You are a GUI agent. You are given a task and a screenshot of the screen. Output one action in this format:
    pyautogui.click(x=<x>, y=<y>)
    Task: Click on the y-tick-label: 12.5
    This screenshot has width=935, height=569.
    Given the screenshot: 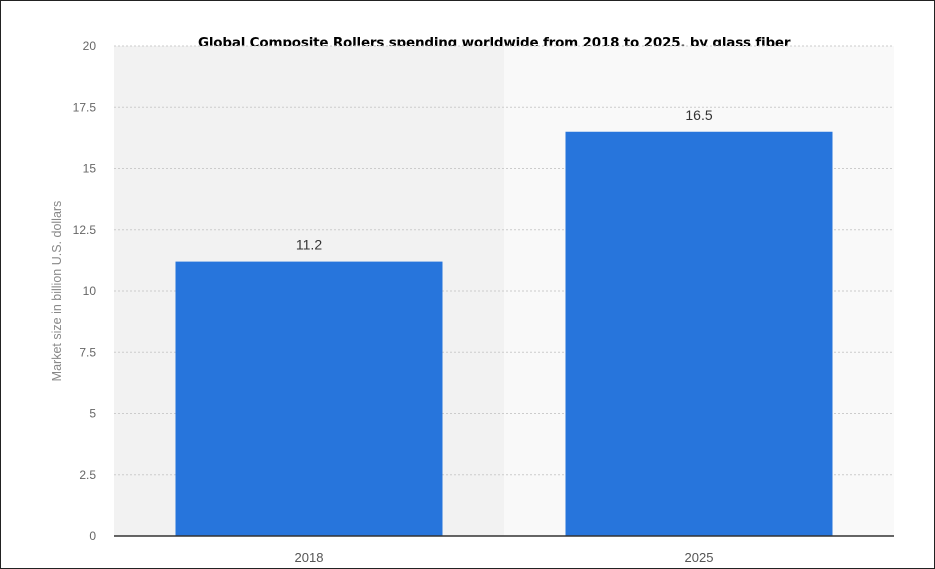 What is the action you would take?
    pyautogui.click(x=85, y=230)
    